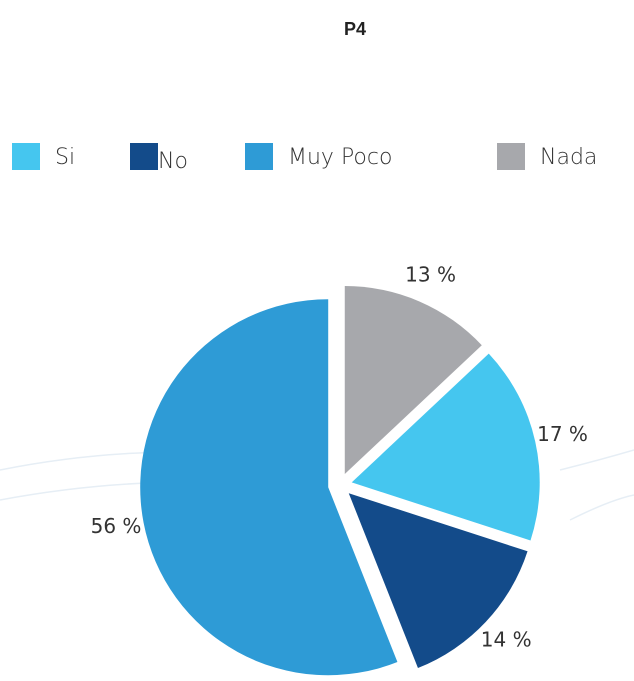 The image size is (634, 681). I want to click on legend-label: No, so click(173, 161).